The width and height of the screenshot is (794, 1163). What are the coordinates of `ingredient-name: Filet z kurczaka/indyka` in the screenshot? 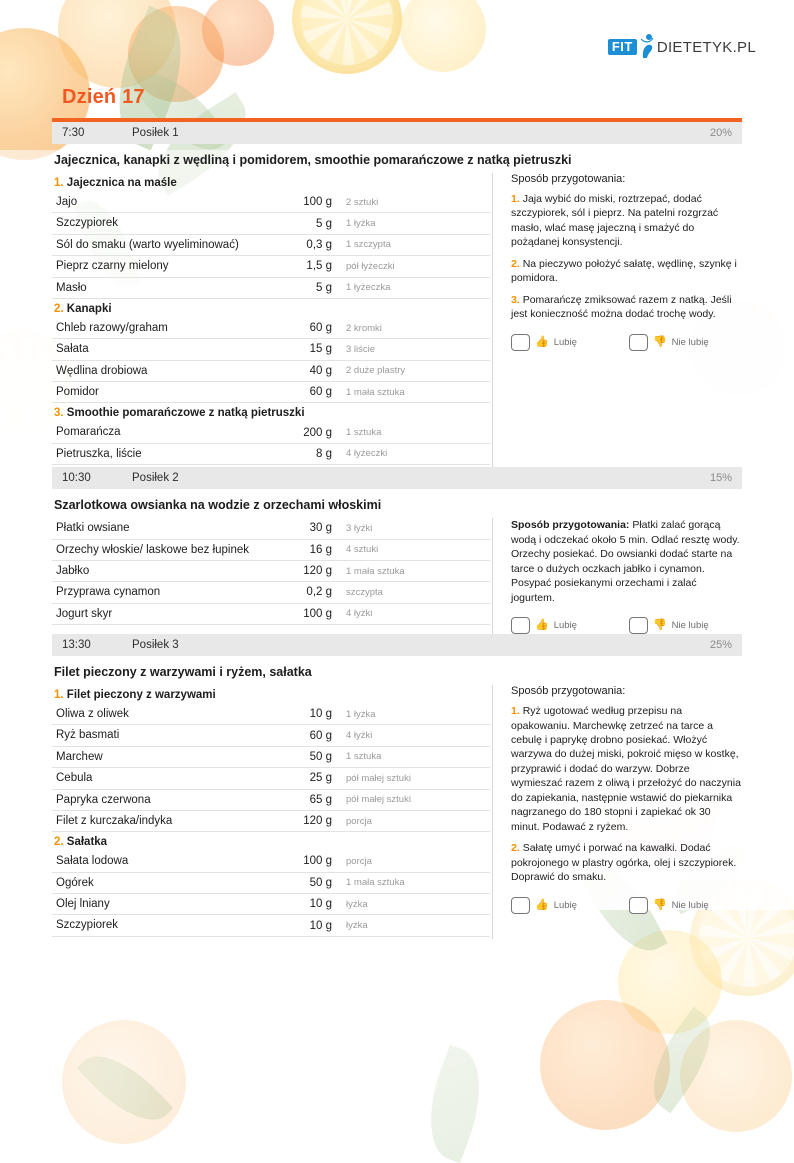 It's located at (155, 821).